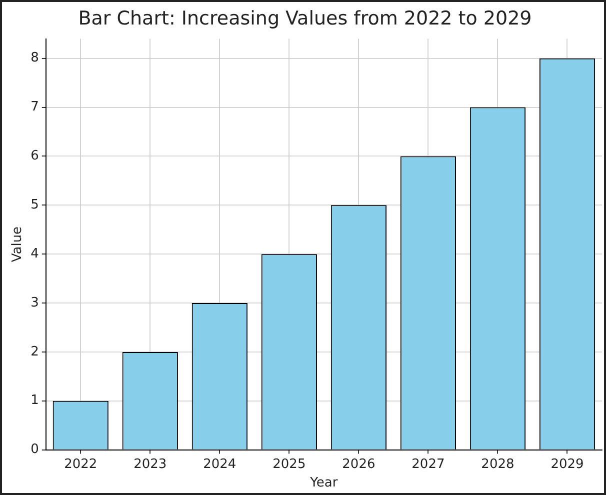 Image resolution: width=606 pixels, height=495 pixels. What do you see at coordinates (34, 156) in the screenshot?
I see `y-tick-label: 6` at bounding box center [34, 156].